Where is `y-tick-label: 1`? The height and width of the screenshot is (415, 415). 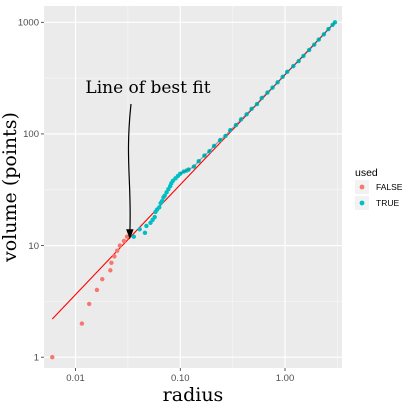
y-tick-label: 1 is located at coordinates (36, 357).